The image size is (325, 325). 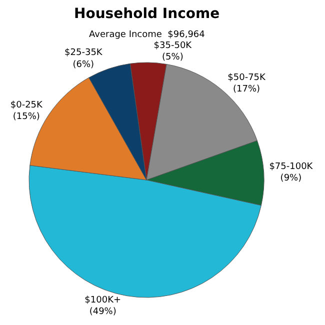 I want to click on chart-title: Household Income, so click(x=147, y=14).